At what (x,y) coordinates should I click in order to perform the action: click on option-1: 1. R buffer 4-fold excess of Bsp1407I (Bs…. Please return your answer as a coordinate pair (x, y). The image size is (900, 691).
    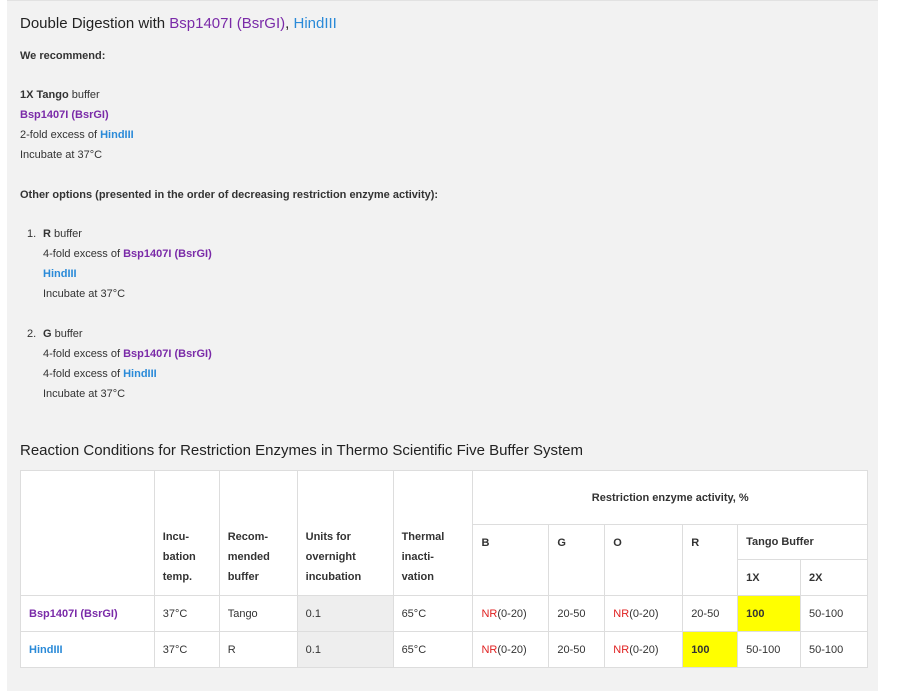
    Looking at the image, I should click on (119, 264).